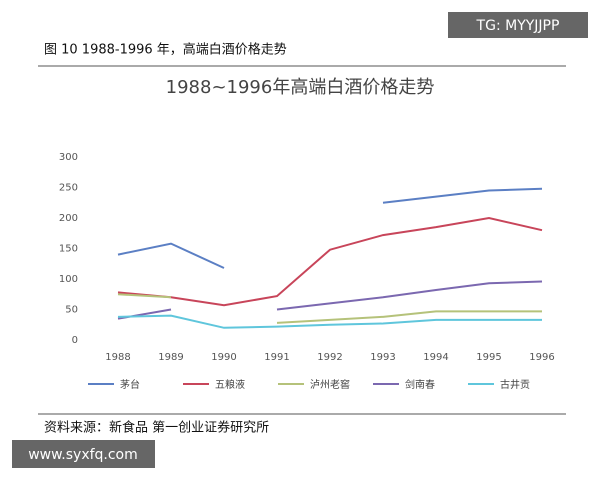  What do you see at coordinates (276, 357) in the screenshot?
I see `x-tick-label: 1991` at bounding box center [276, 357].